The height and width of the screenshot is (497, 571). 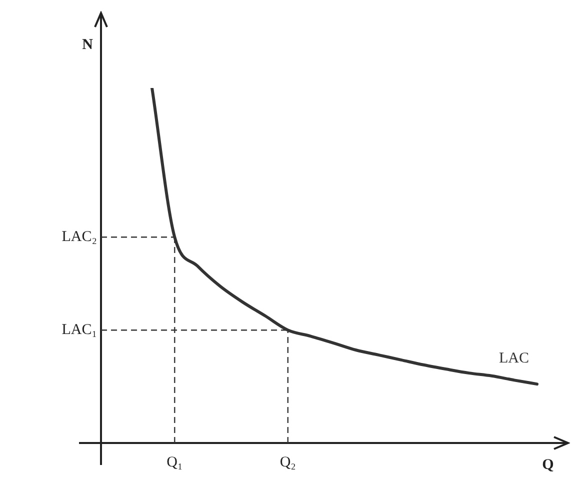 I want to click on series-label: LAC, so click(x=514, y=358).